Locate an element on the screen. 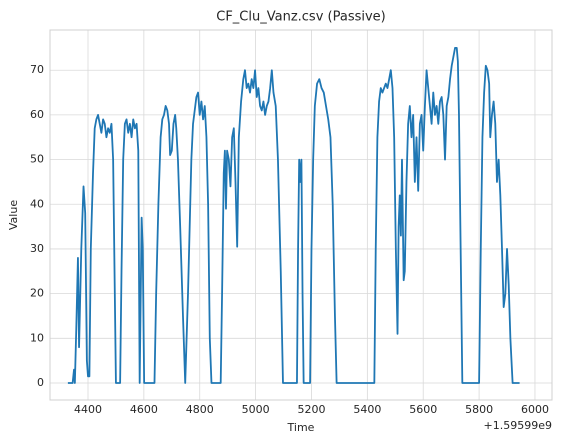 The width and height of the screenshot is (562, 444). x-tick-label: 4400 is located at coordinates (88, 409).